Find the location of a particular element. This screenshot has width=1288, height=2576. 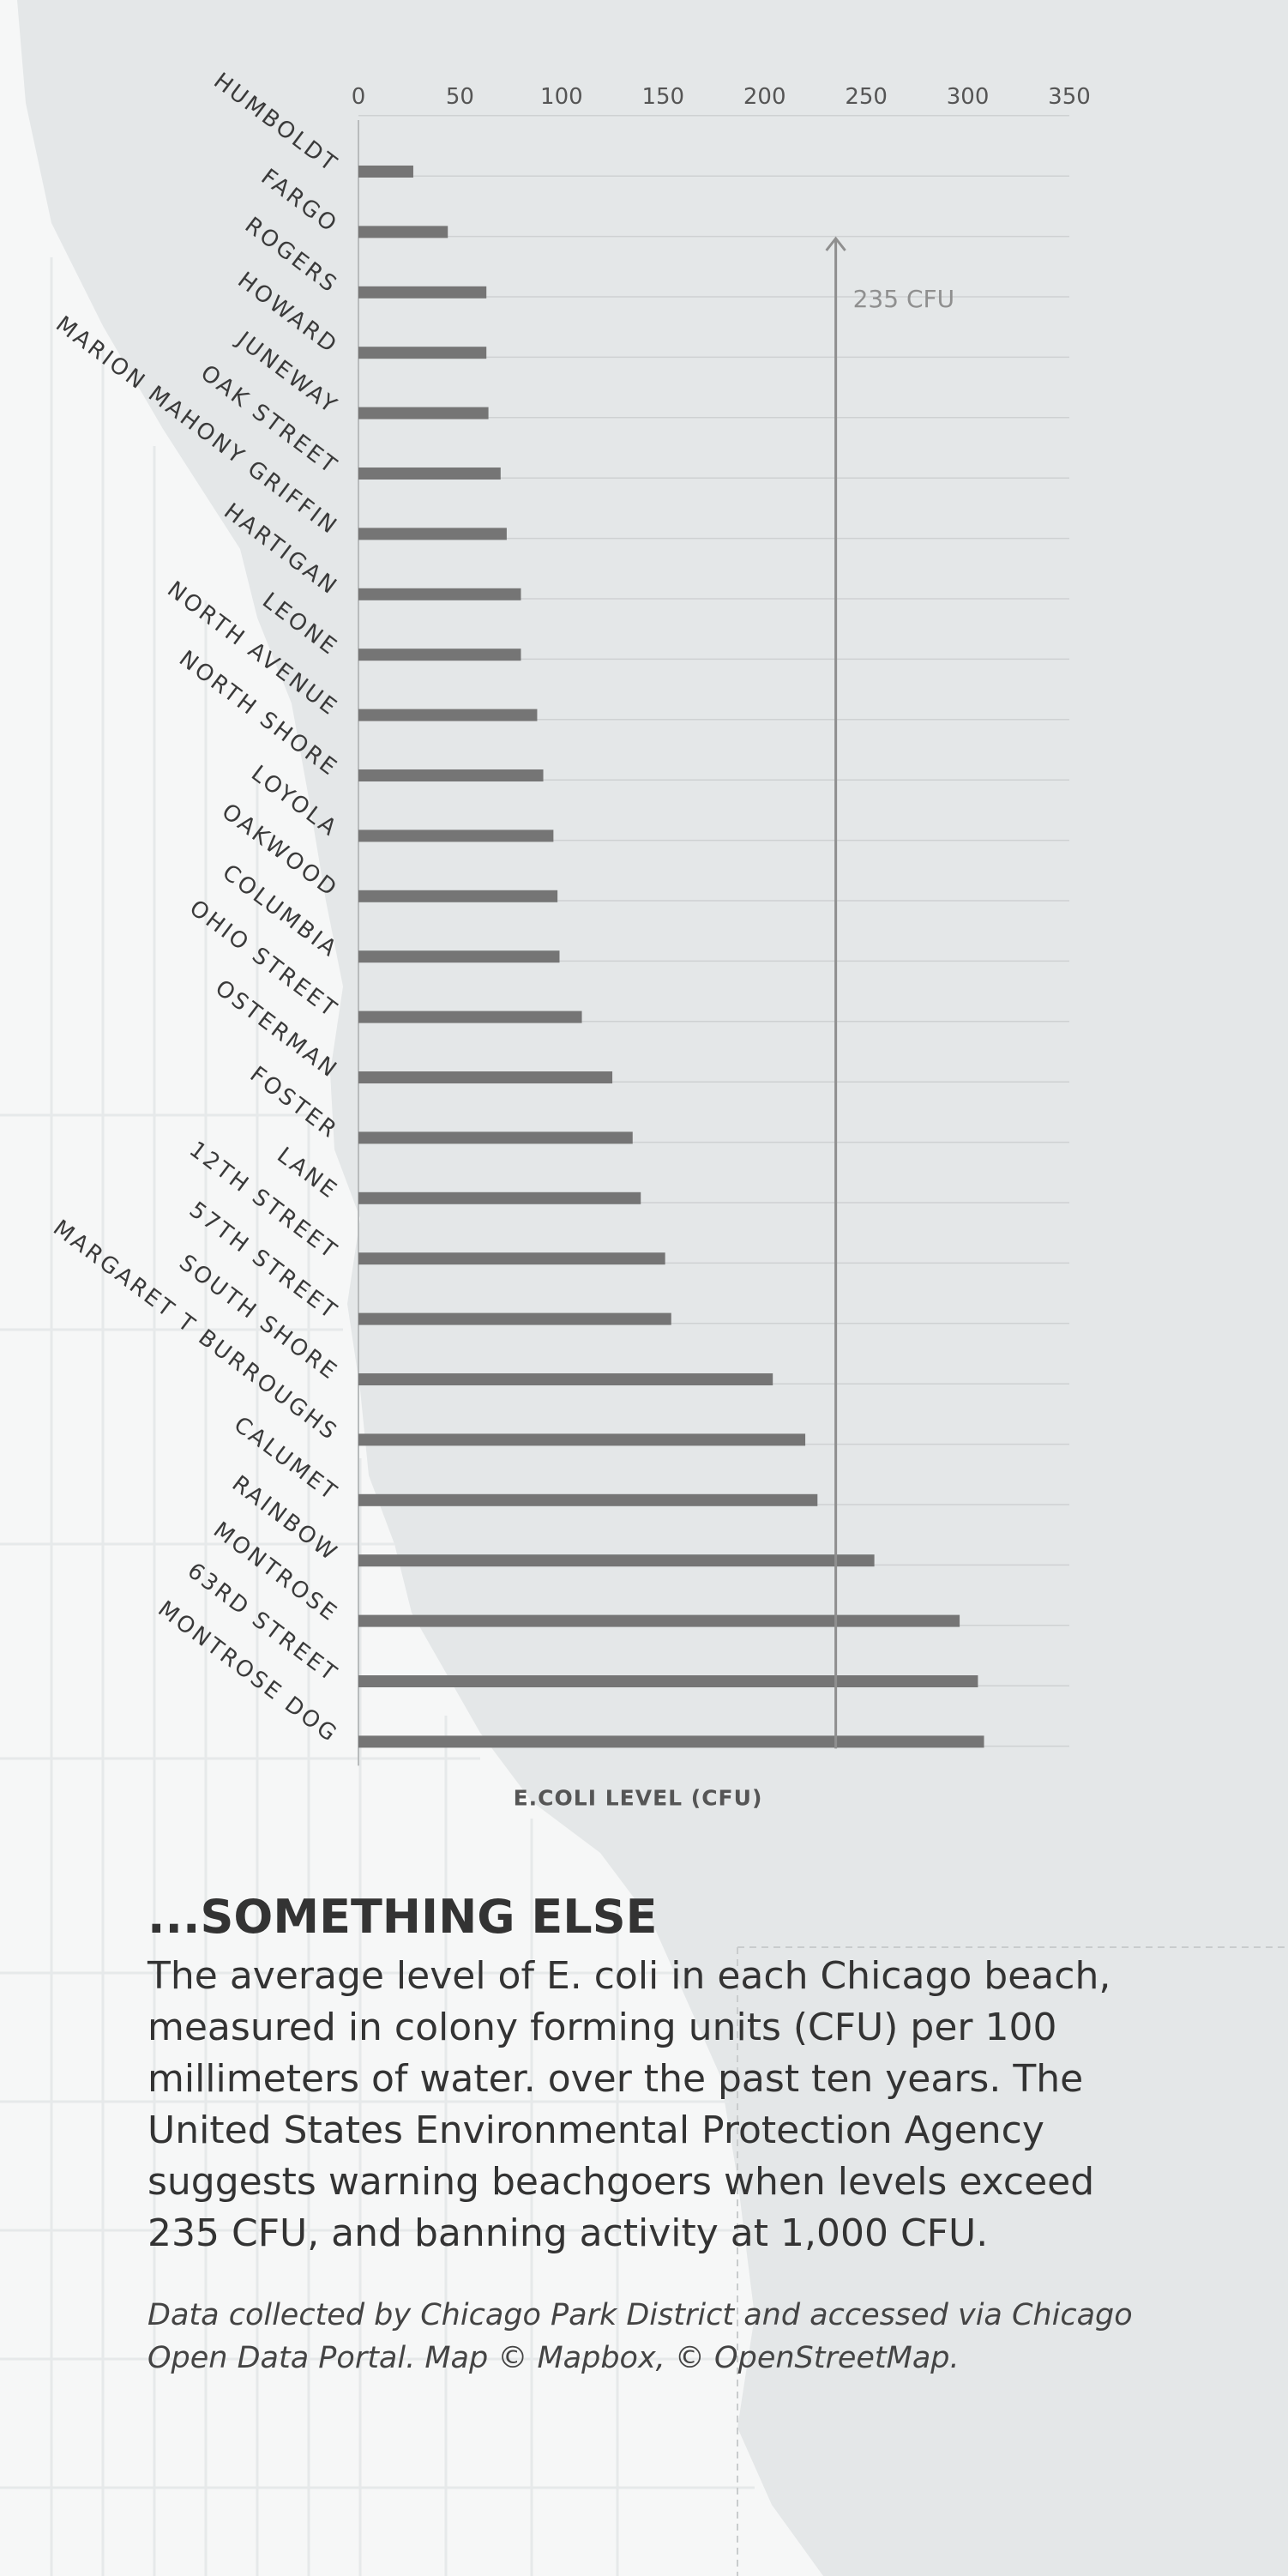

threshold-label: 235 CFU is located at coordinates (904, 299).